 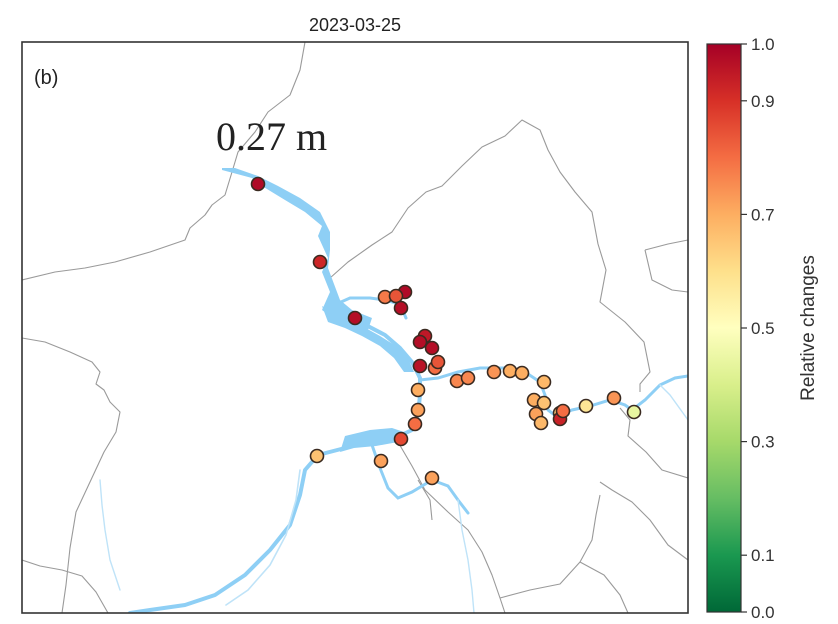 I want to click on estuary-widening, so click(x=368, y=339).